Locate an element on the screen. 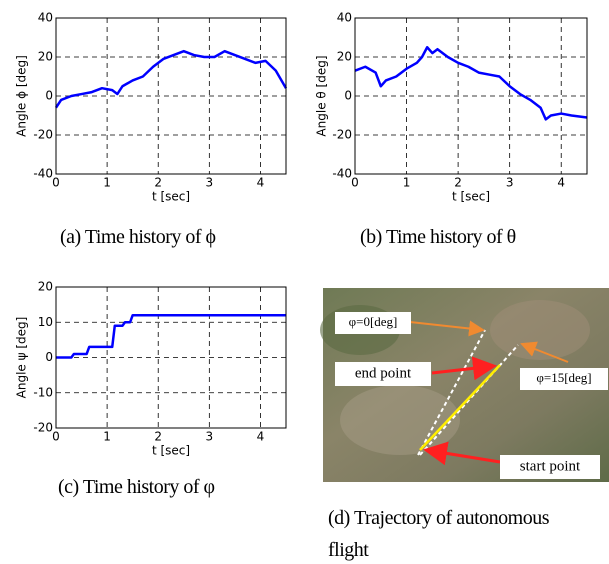 This screenshot has width=609, height=564. y-axis-label: Angle ϕ [deg] is located at coordinates (22, 96).